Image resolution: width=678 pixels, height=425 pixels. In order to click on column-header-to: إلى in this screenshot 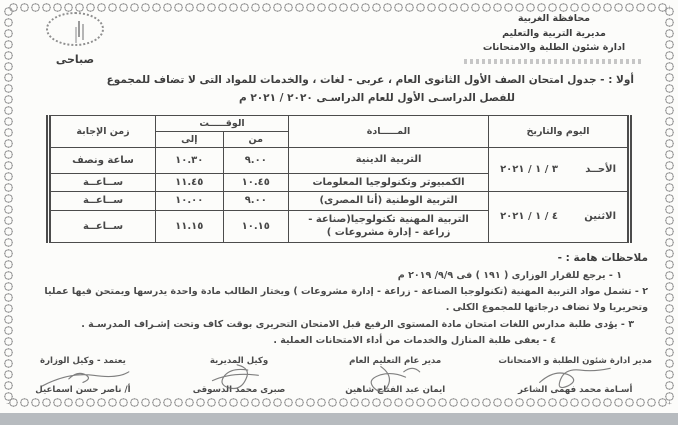, I will do `click(189, 139)`.